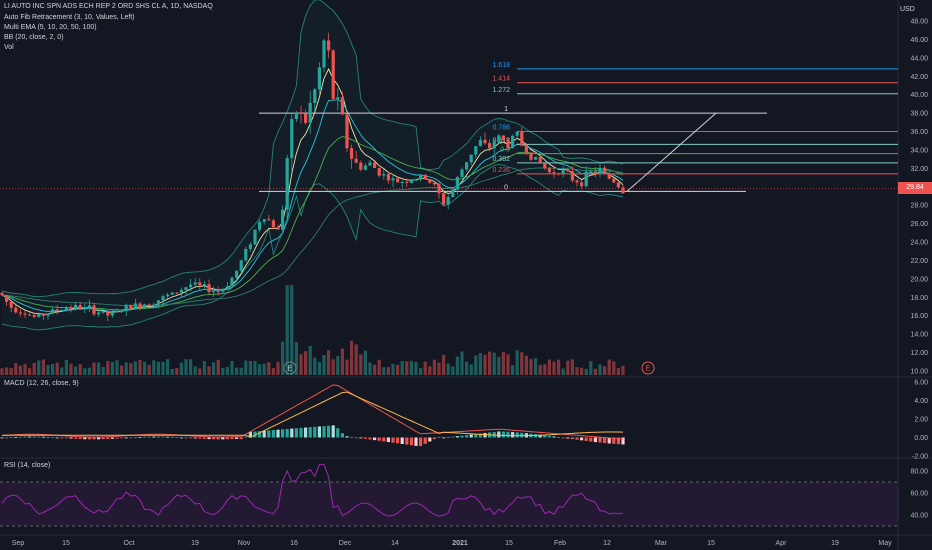 The width and height of the screenshot is (932, 550). What do you see at coordinates (919, 353) in the screenshot?
I see `price-tick-label: 12.00` at bounding box center [919, 353].